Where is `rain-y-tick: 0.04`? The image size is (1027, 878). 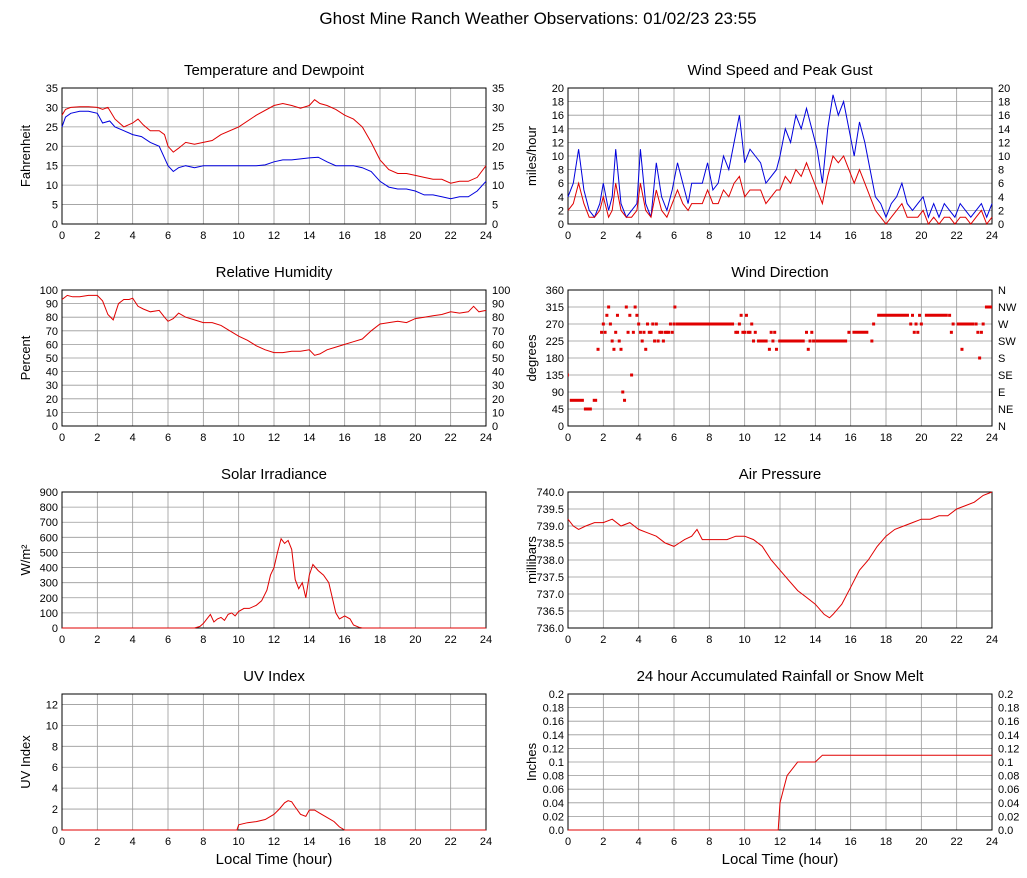 rain-y-tick: 0.04 is located at coordinates (553, 804).